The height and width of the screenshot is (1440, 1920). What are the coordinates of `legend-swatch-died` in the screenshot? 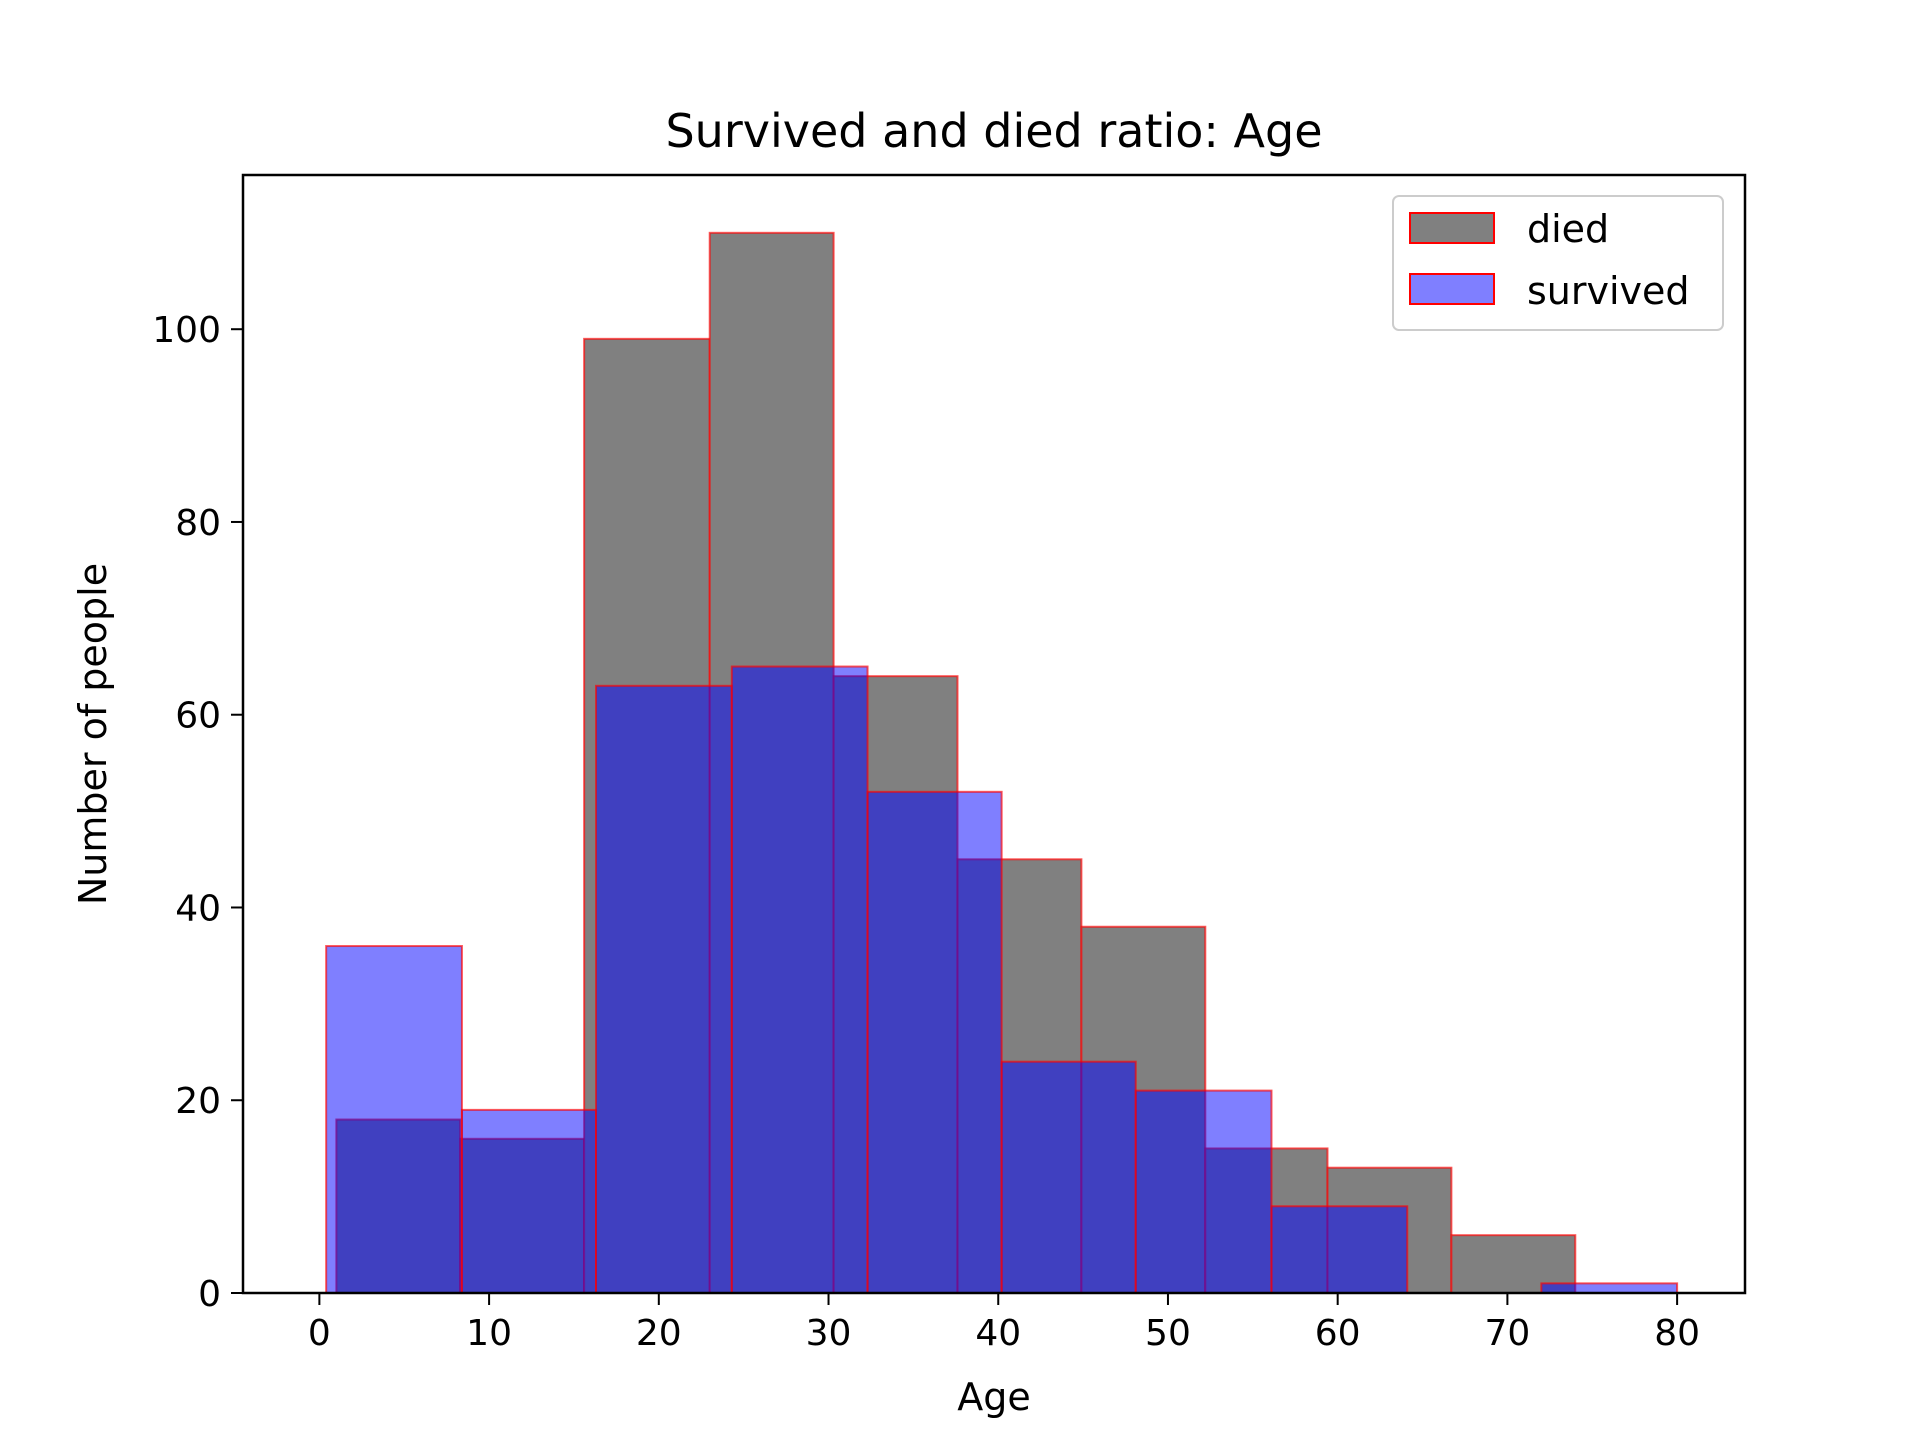 It's located at (1452, 228).